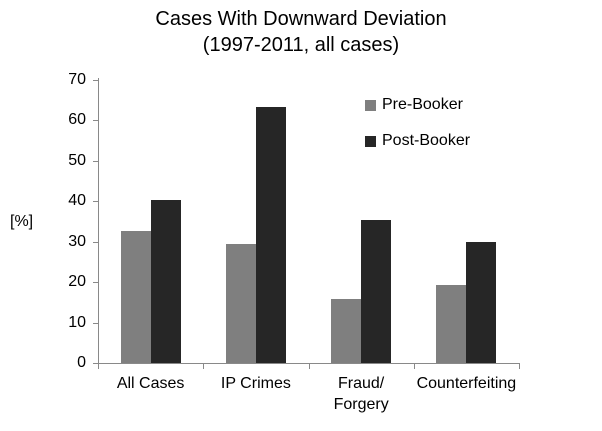 Image resolution: width=602 pixels, height=431 pixels. What do you see at coordinates (426, 140) in the screenshot?
I see `legend-label-post-booker: Post-Booker` at bounding box center [426, 140].